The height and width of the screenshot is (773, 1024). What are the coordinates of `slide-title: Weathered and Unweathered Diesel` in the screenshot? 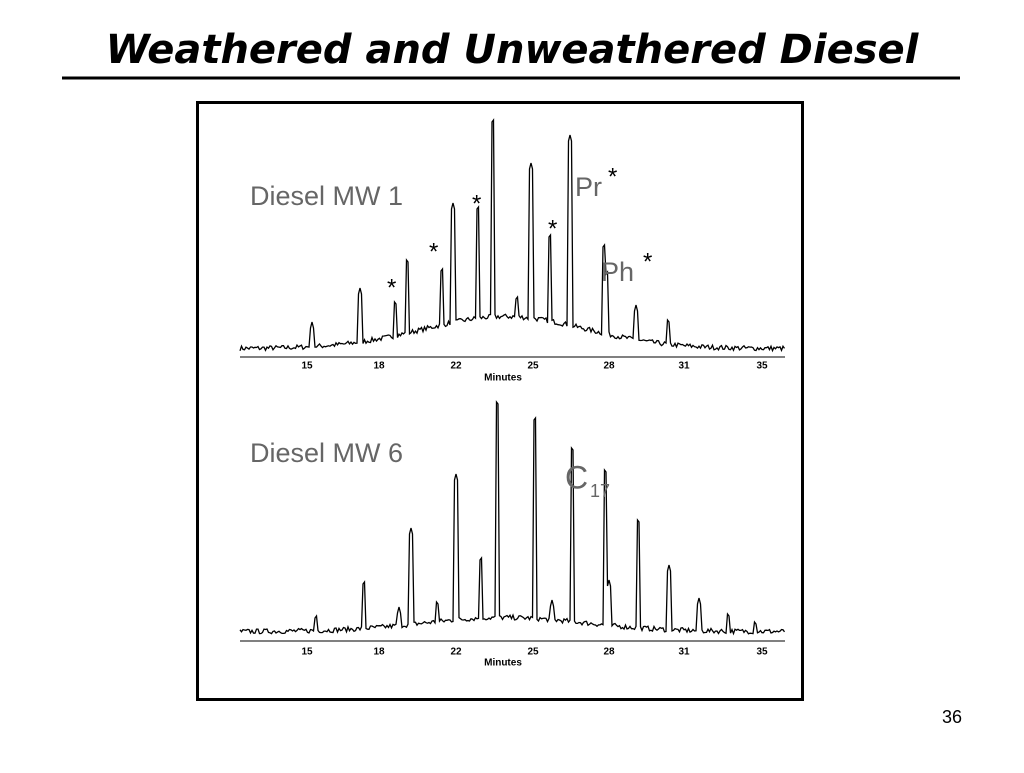 It's located at (513, 50).